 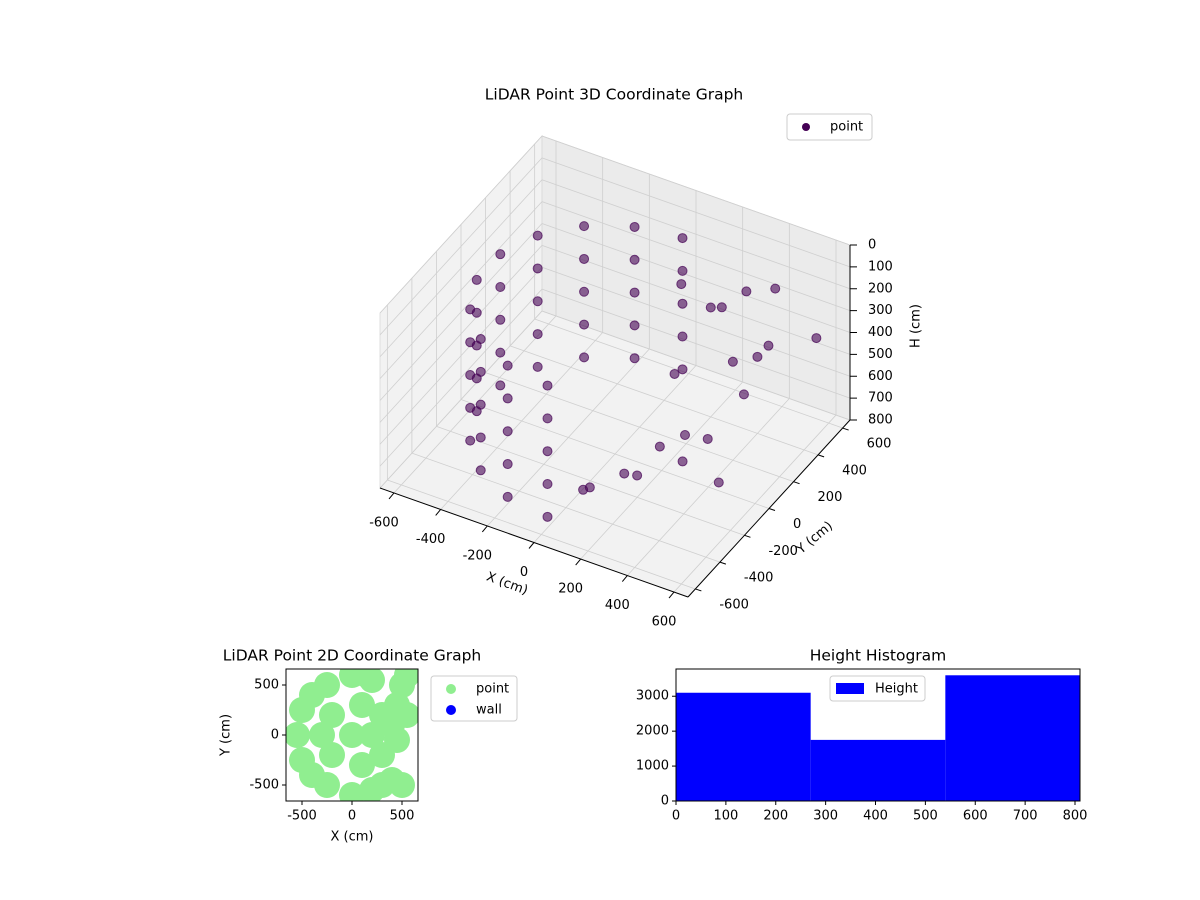 What do you see at coordinates (431, 539) in the screenshot?
I see `x-tick-label: -400` at bounding box center [431, 539].